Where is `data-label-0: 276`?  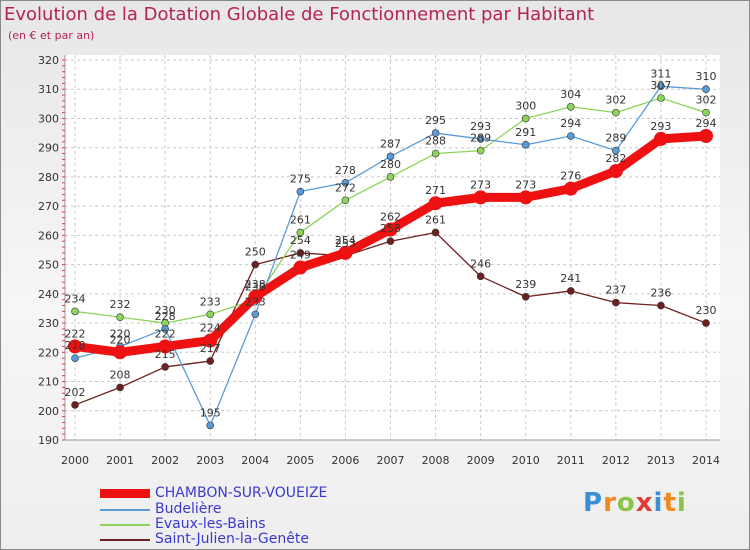
data-label-0: 276 is located at coordinates (570, 176).